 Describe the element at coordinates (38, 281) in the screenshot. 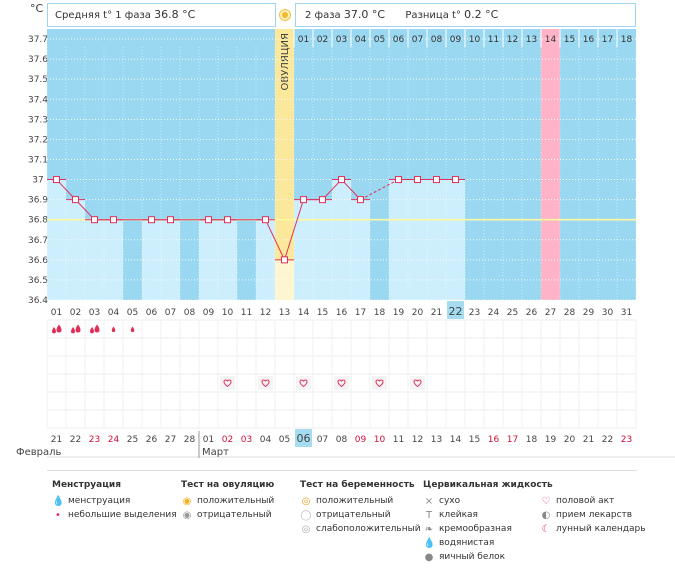

I see `y-tick-label: 36.5` at that location.